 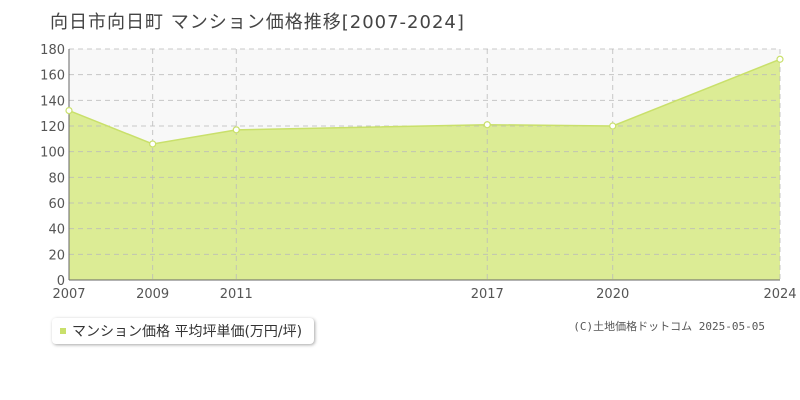 I want to click on y-tick-label: 20, so click(x=56, y=255).